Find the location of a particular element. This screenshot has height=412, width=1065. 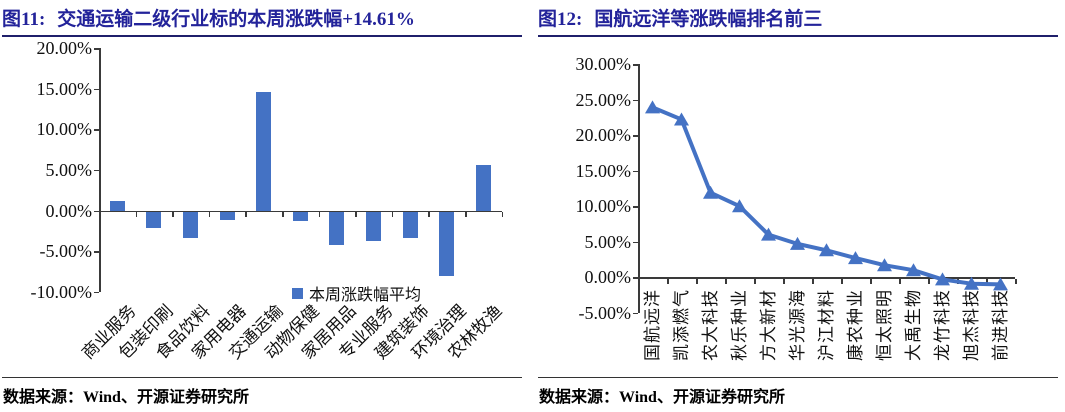

chart-legend: 本周涨跌幅平均 is located at coordinates (356, 293).